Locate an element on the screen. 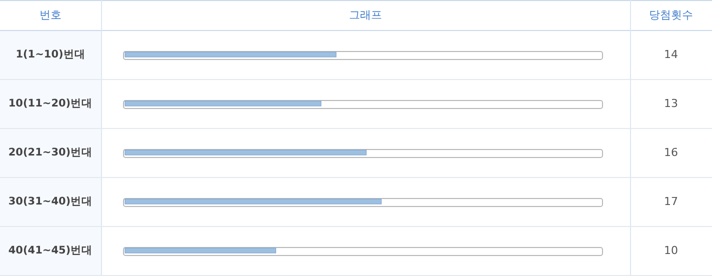 This screenshot has width=712, height=276. data-label: 14 is located at coordinates (671, 54).